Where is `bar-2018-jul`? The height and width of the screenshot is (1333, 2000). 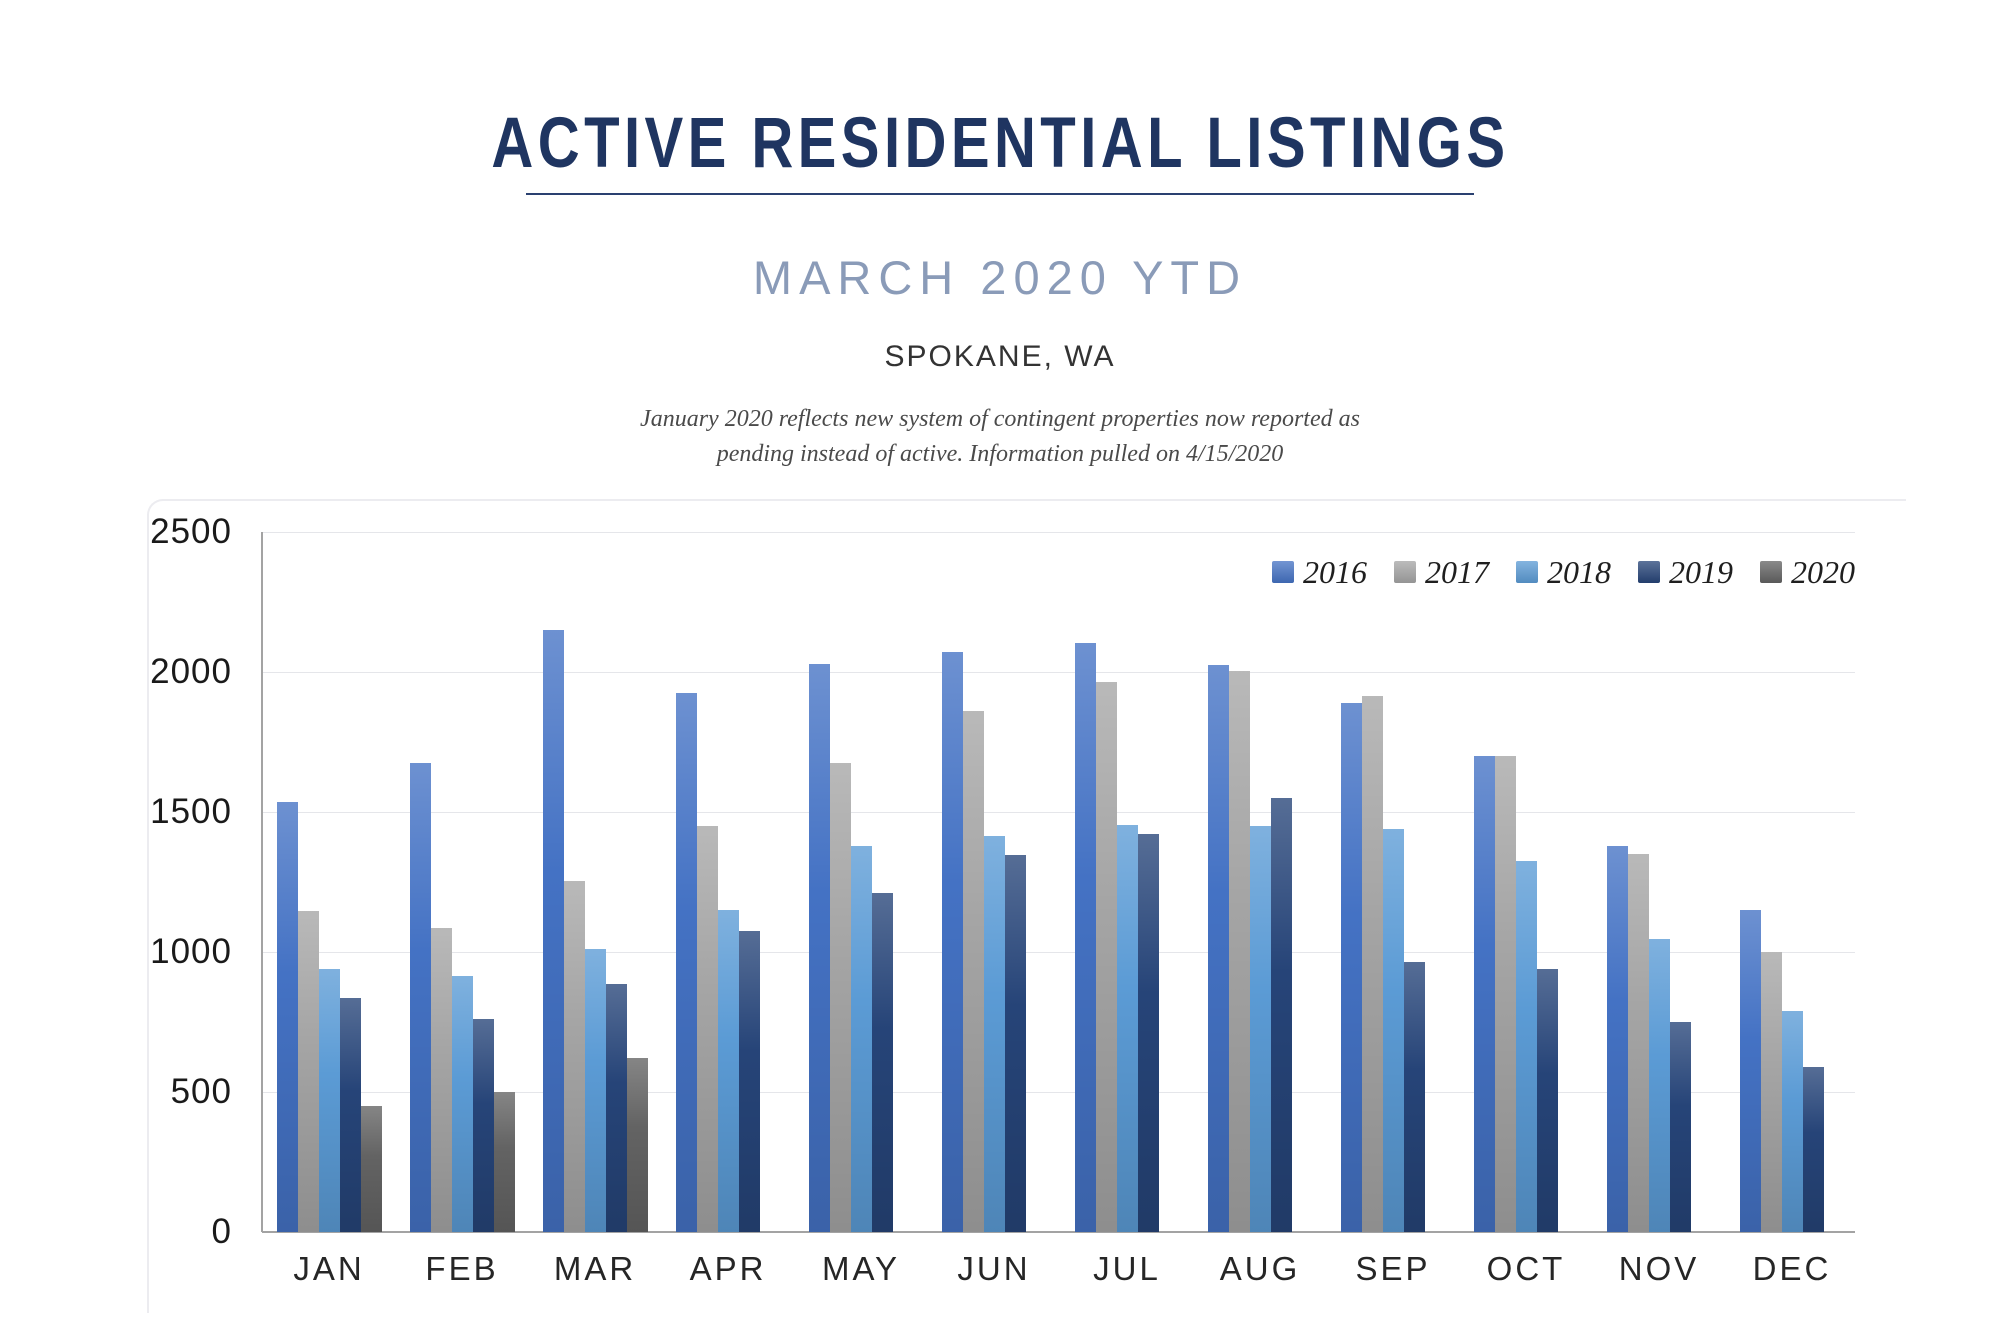 bar-2018-jul is located at coordinates (1127, 1028).